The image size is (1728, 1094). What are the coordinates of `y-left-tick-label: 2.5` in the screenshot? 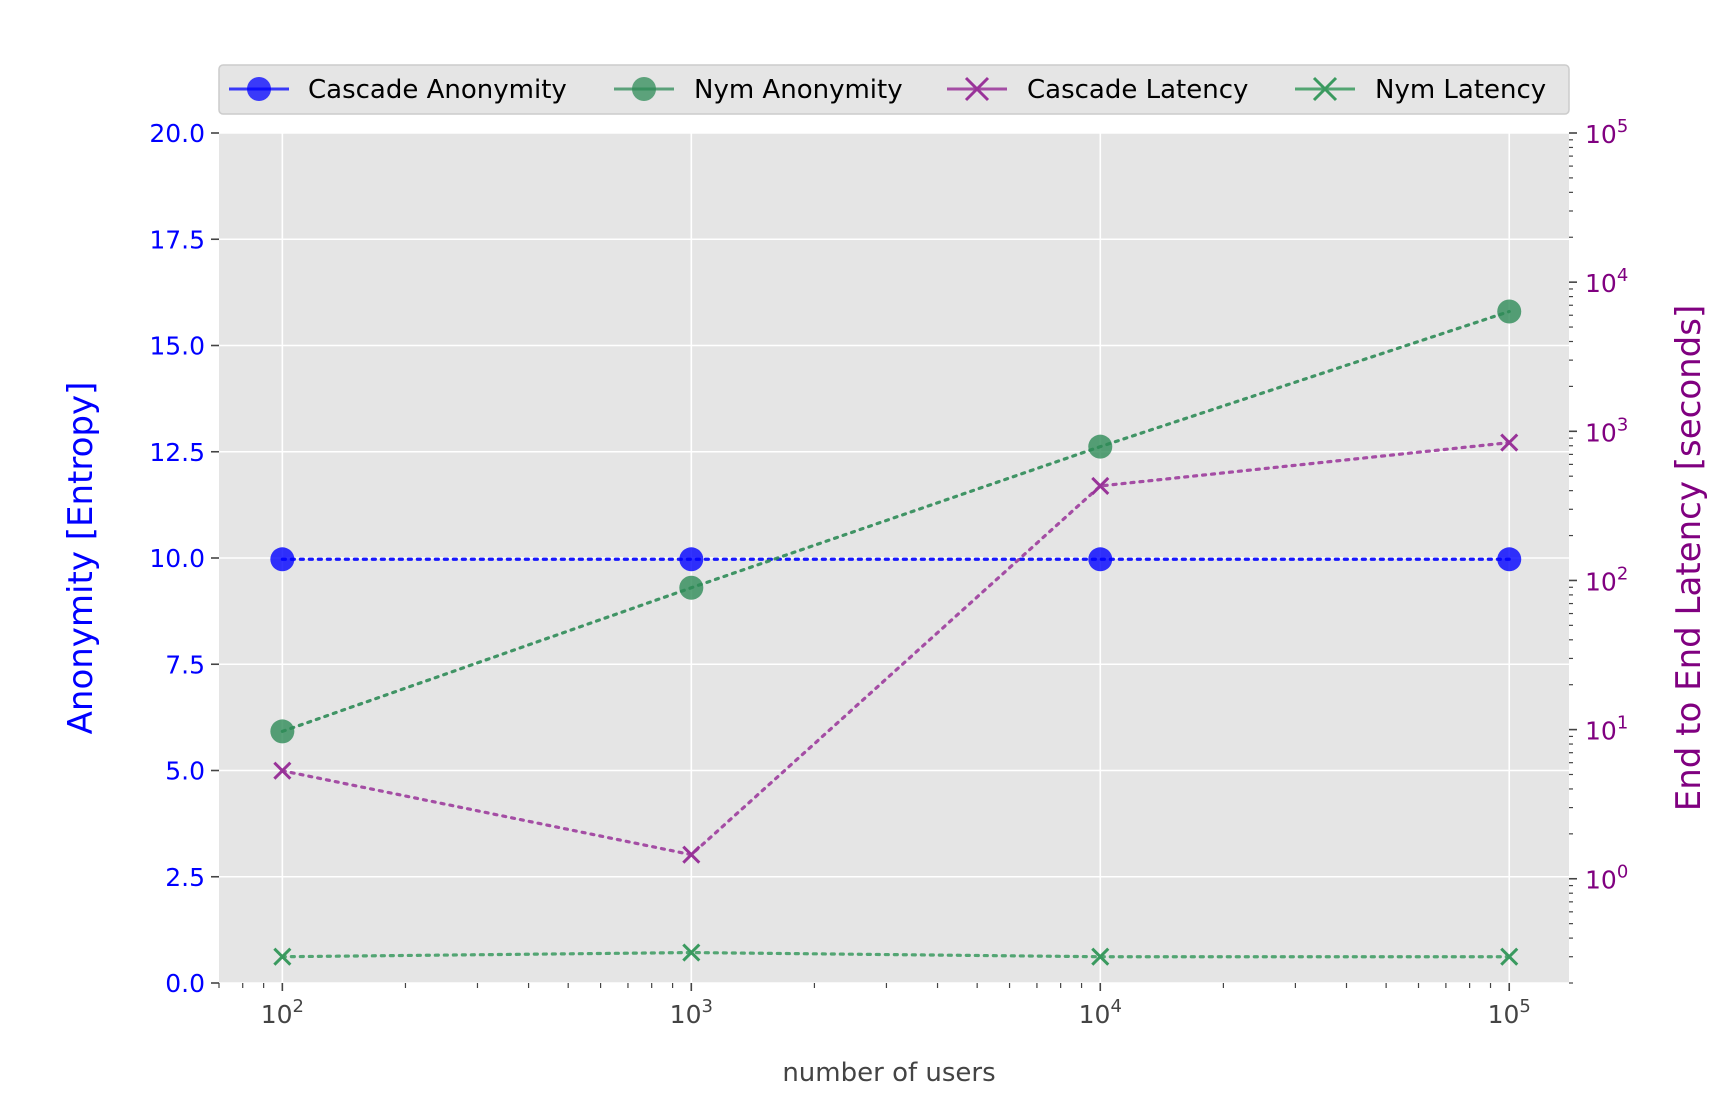 It's located at (185, 877).